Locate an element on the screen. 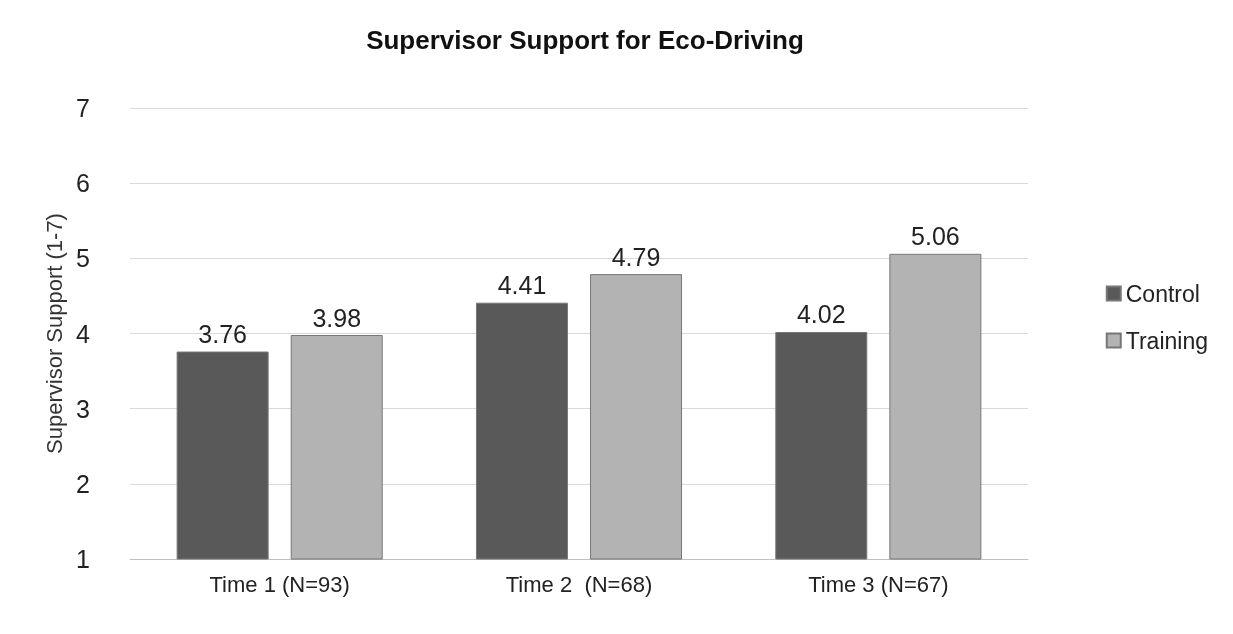 This screenshot has height=634, width=1233. y-tick-label: 2 is located at coordinates (83, 483).